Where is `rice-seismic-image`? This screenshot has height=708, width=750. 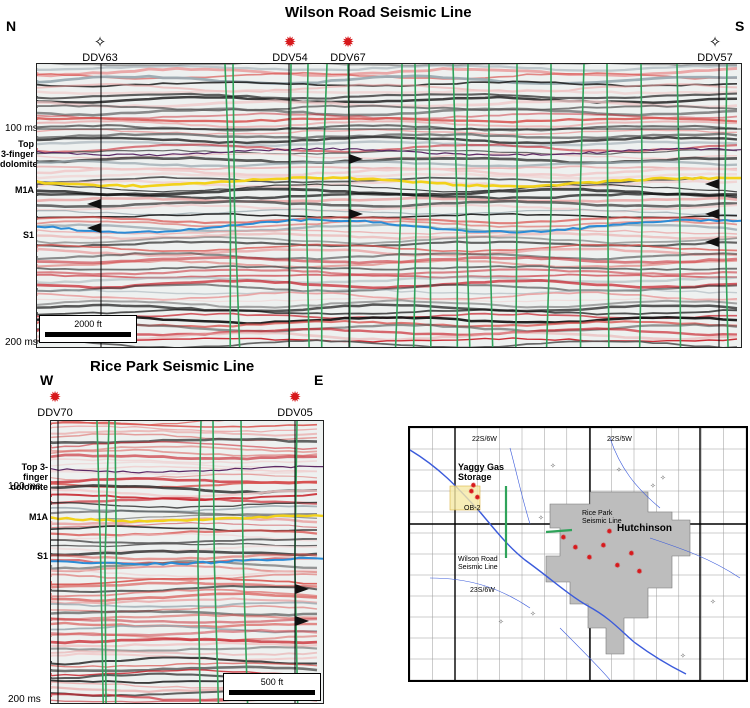
rice-seismic-image is located at coordinates (187, 562).